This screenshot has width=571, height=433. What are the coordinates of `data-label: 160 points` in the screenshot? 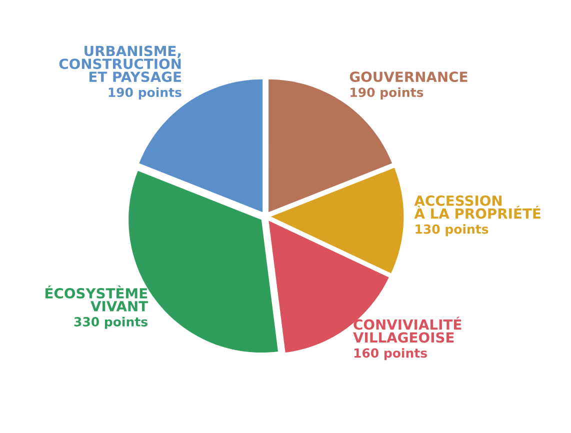 It's located at (390, 354).